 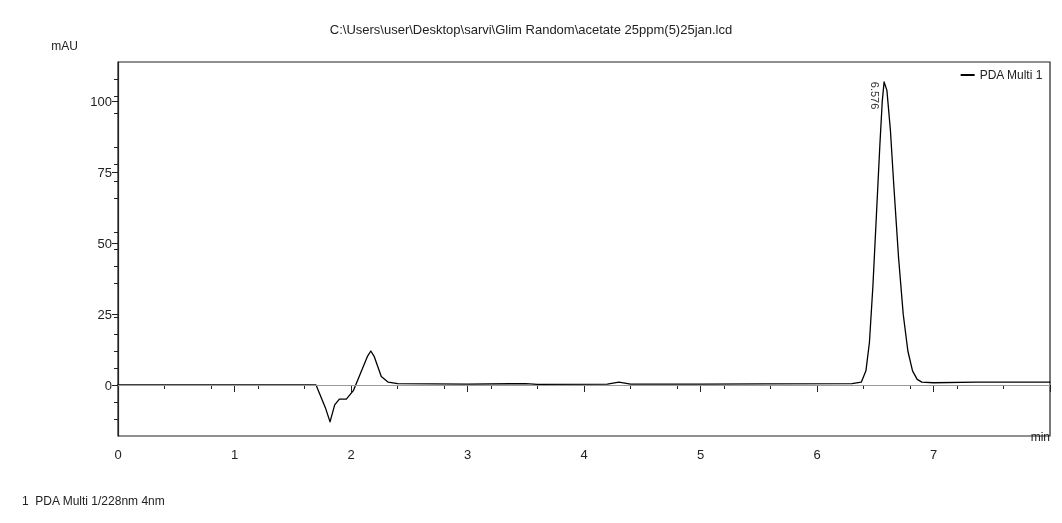 What do you see at coordinates (467, 454) in the screenshot?
I see `x-tick-label: 3` at bounding box center [467, 454].